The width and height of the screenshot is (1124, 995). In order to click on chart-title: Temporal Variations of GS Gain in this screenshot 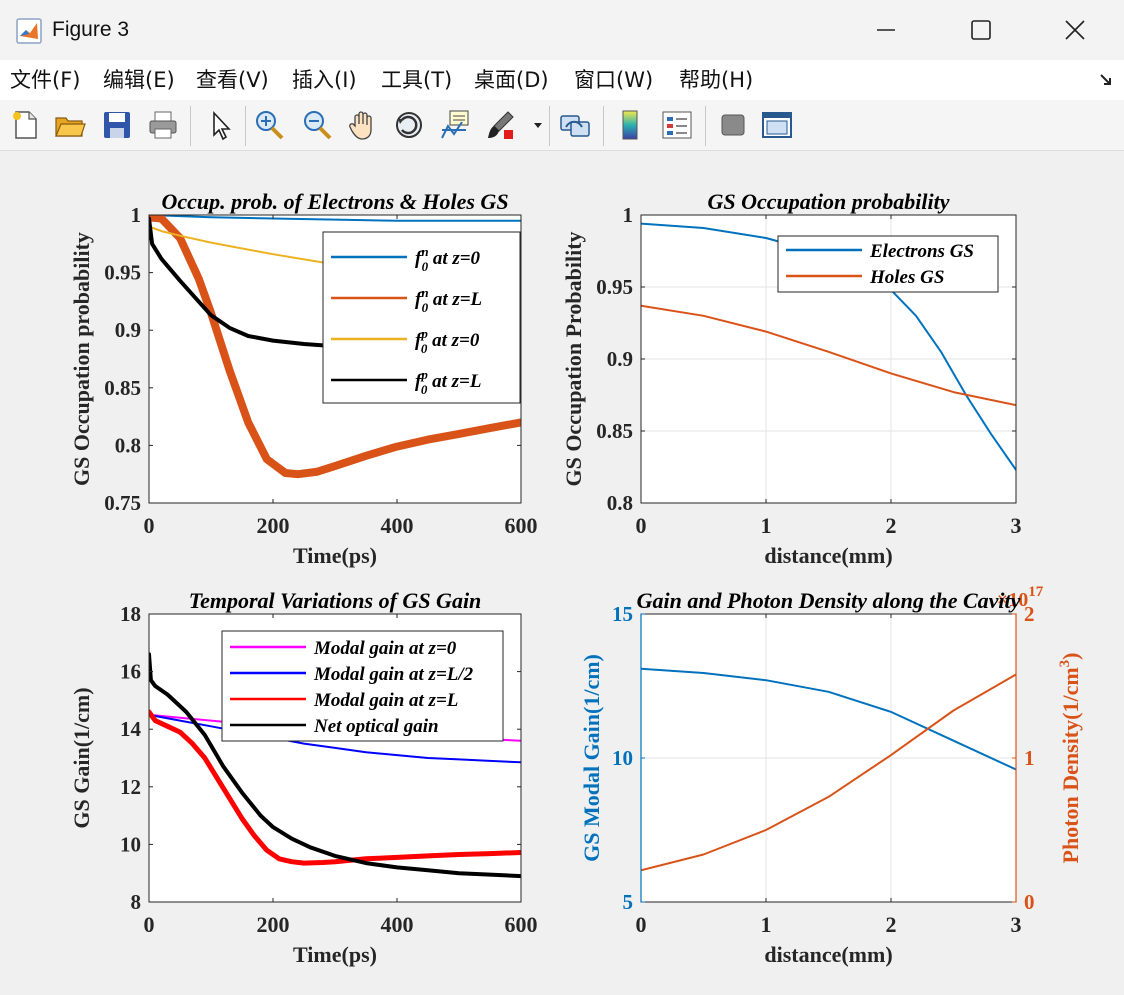, I will do `click(335, 600)`.